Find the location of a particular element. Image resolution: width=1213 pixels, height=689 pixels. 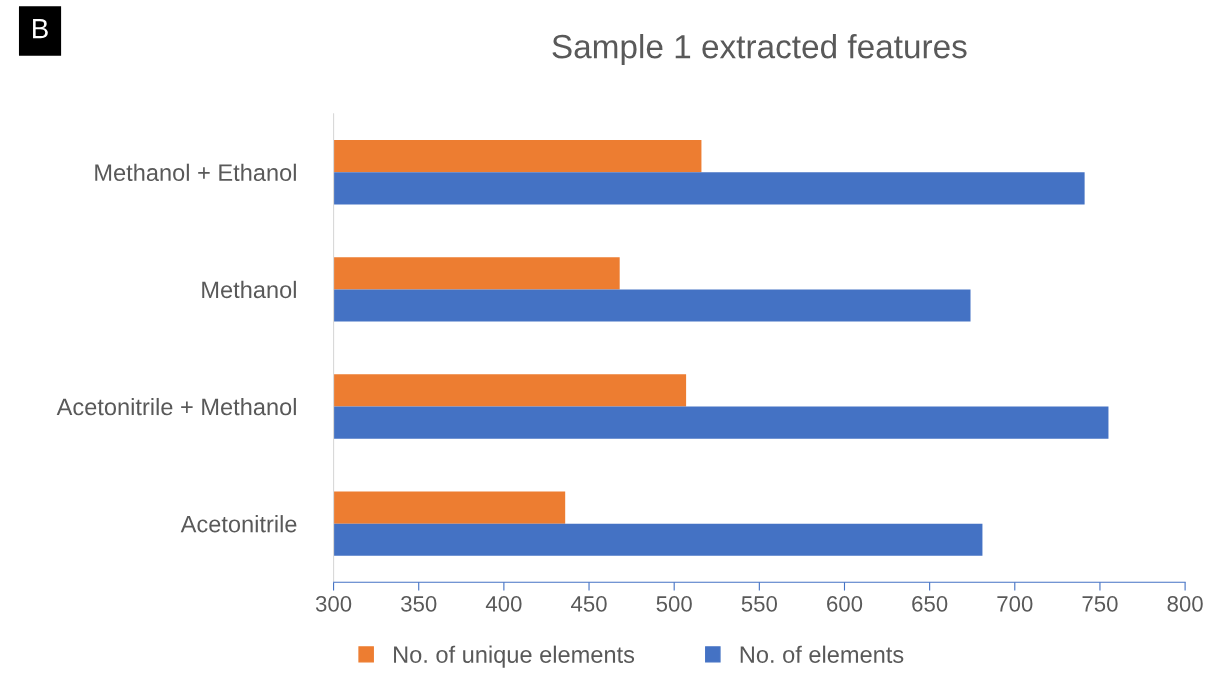

x-tick-label: 800 is located at coordinates (1185, 603).